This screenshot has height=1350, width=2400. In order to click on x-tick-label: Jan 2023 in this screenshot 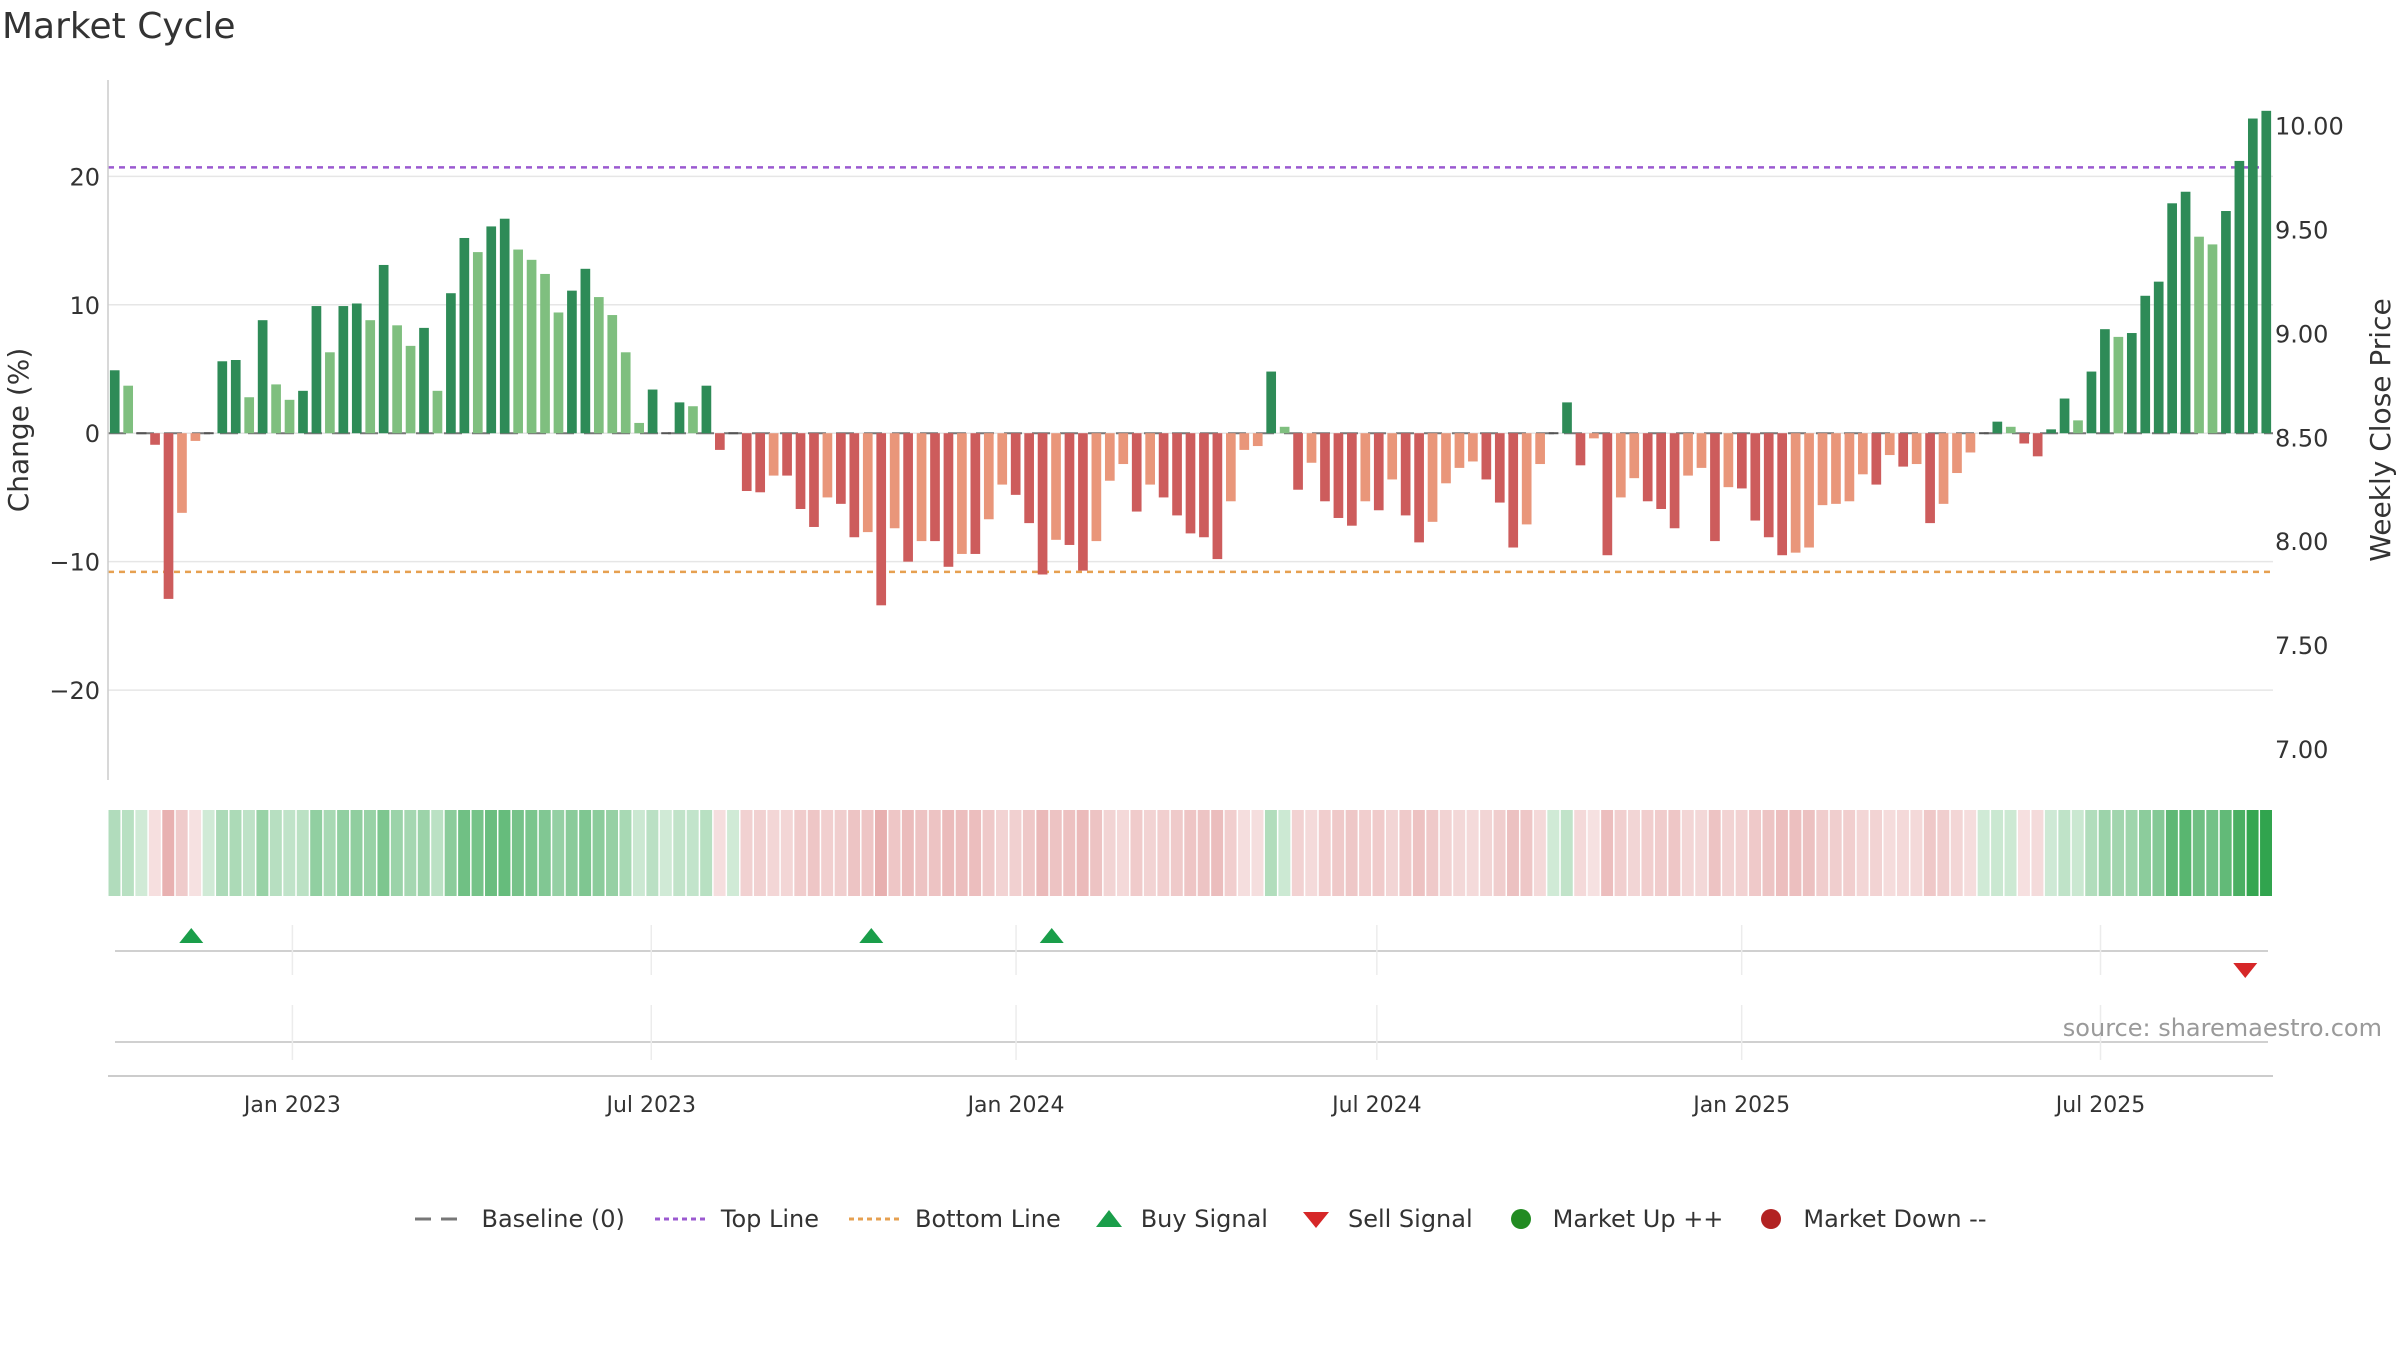, I will do `click(291, 1105)`.